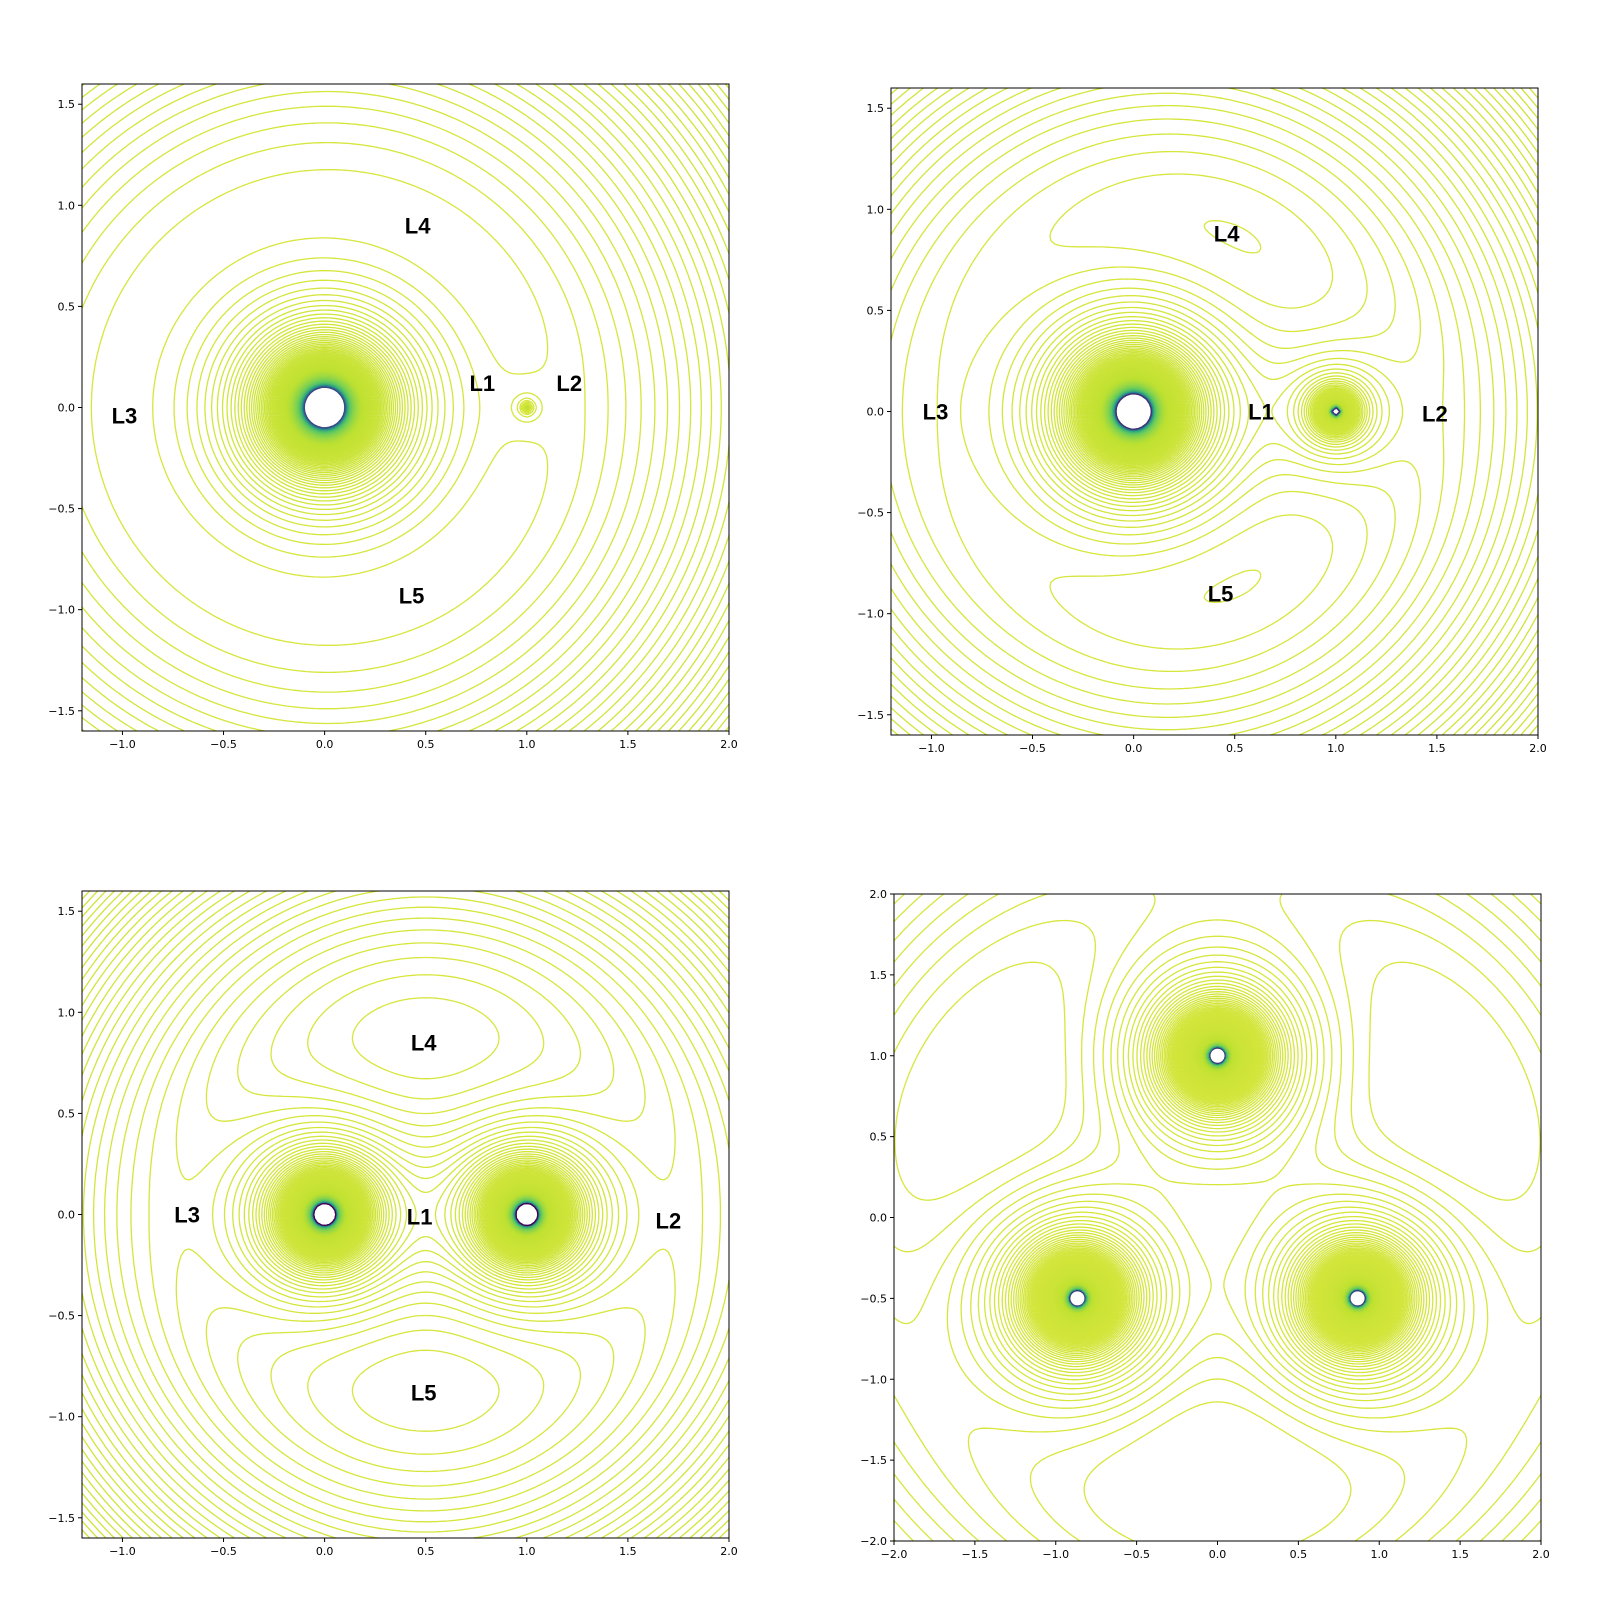  What do you see at coordinates (1055, 1554) in the screenshot?
I see `x-tick-label: −1.0` at bounding box center [1055, 1554].